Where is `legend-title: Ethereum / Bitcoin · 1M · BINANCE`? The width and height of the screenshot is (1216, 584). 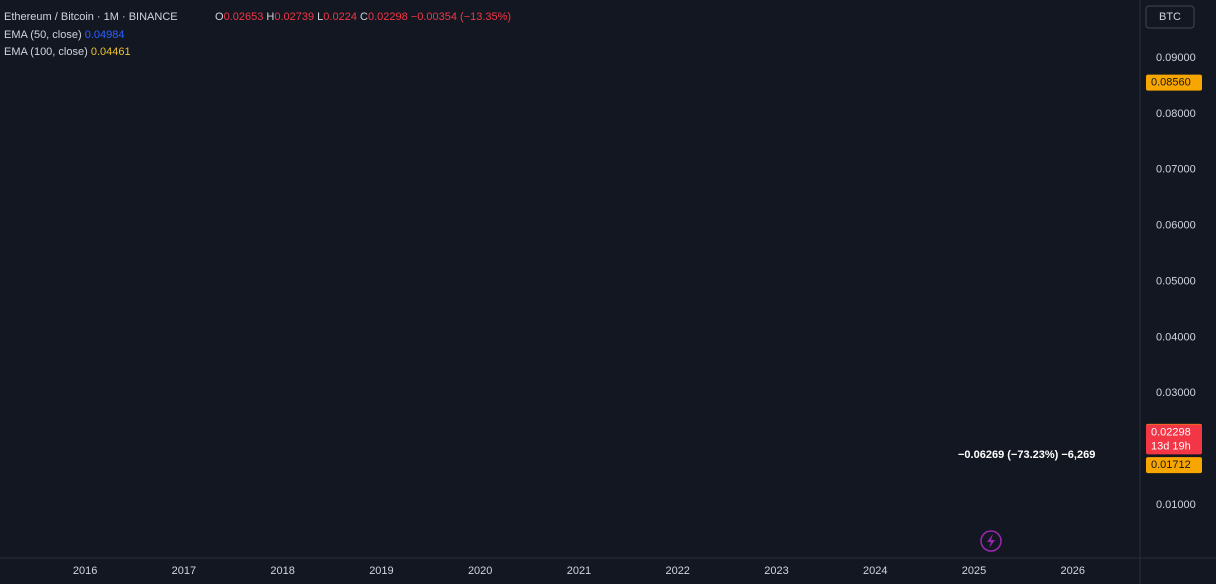 legend-title: Ethereum / Bitcoin · 1M · BINANCE is located at coordinates (91, 17).